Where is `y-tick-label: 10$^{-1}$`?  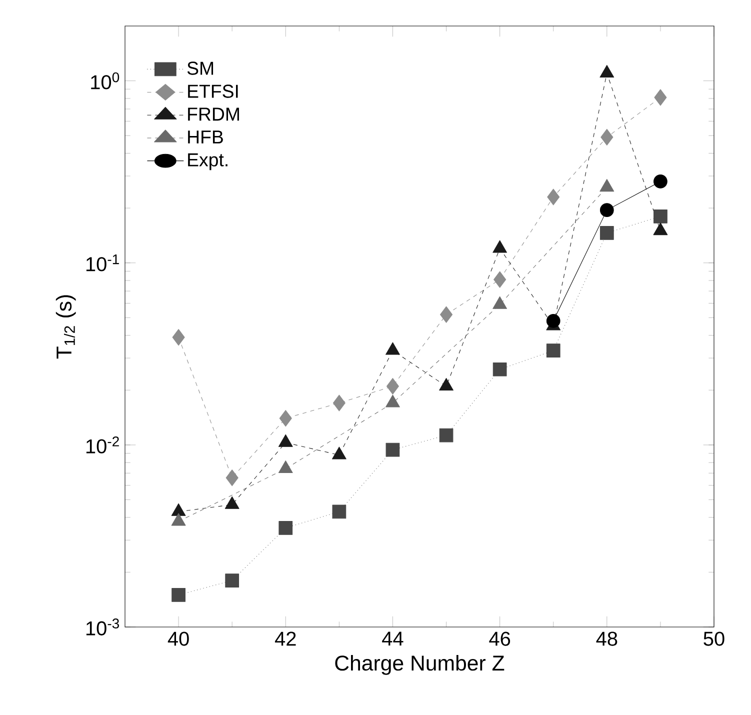
y-tick-label: 10$^{-1}$ is located at coordinates (102, 263).